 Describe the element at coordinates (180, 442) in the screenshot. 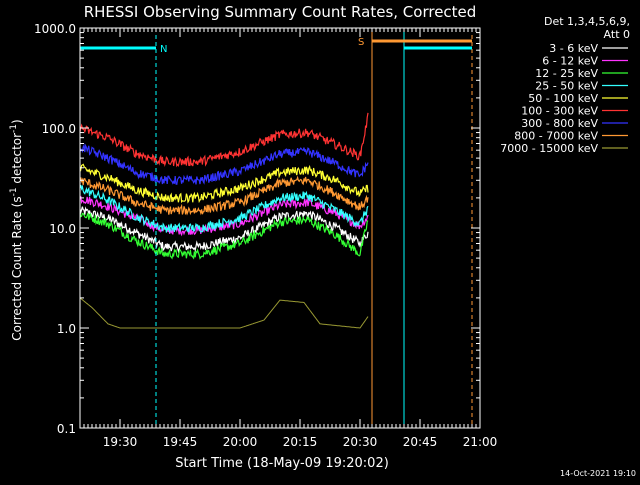

I see `x-tick-label-2: 19:45` at that location.